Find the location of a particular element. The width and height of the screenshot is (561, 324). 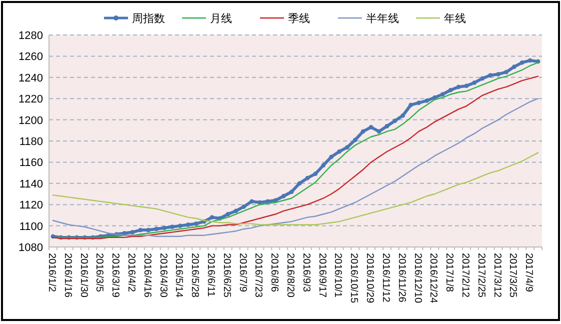

legend-label: 季线 is located at coordinates (299, 19).